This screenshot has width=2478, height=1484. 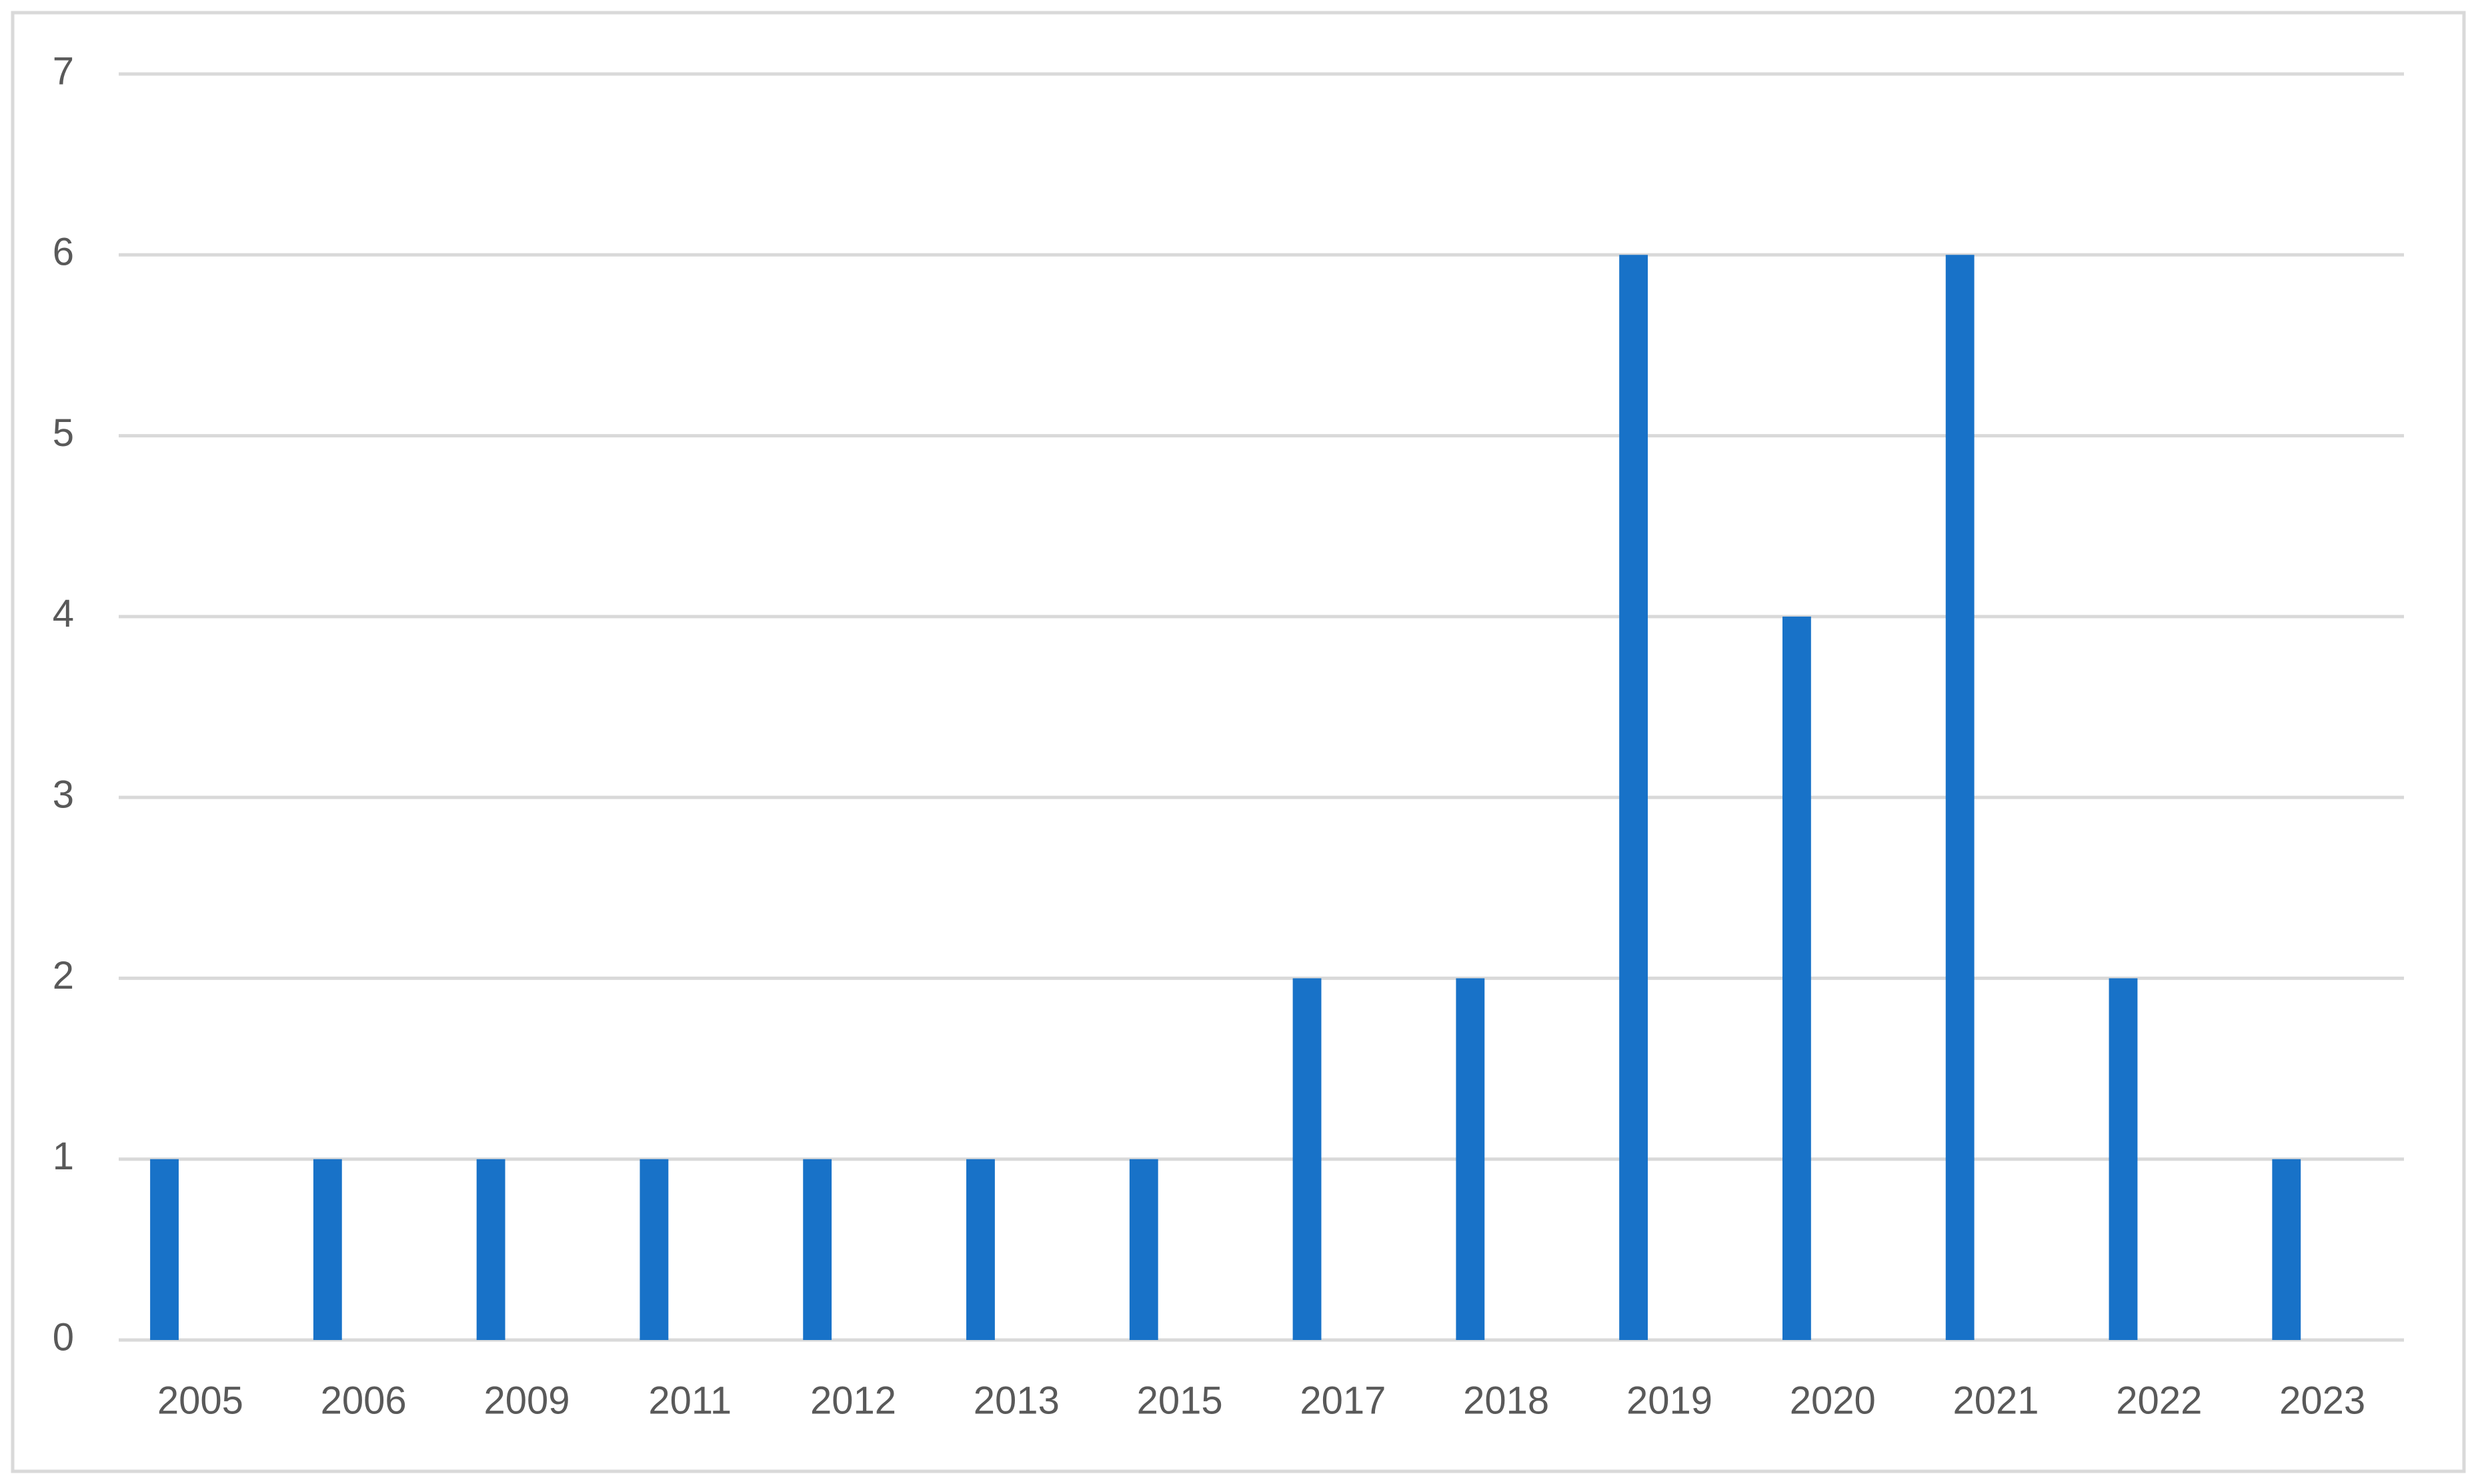 What do you see at coordinates (64, 71) in the screenshot?
I see `y-tick-label: 7` at bounding box center [64, 71].